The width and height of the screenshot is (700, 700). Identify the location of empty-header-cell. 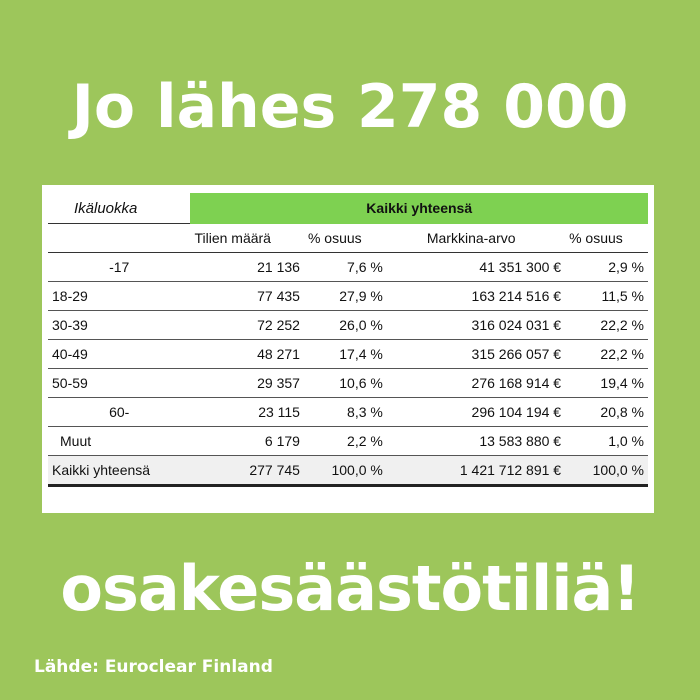
(119, 238).